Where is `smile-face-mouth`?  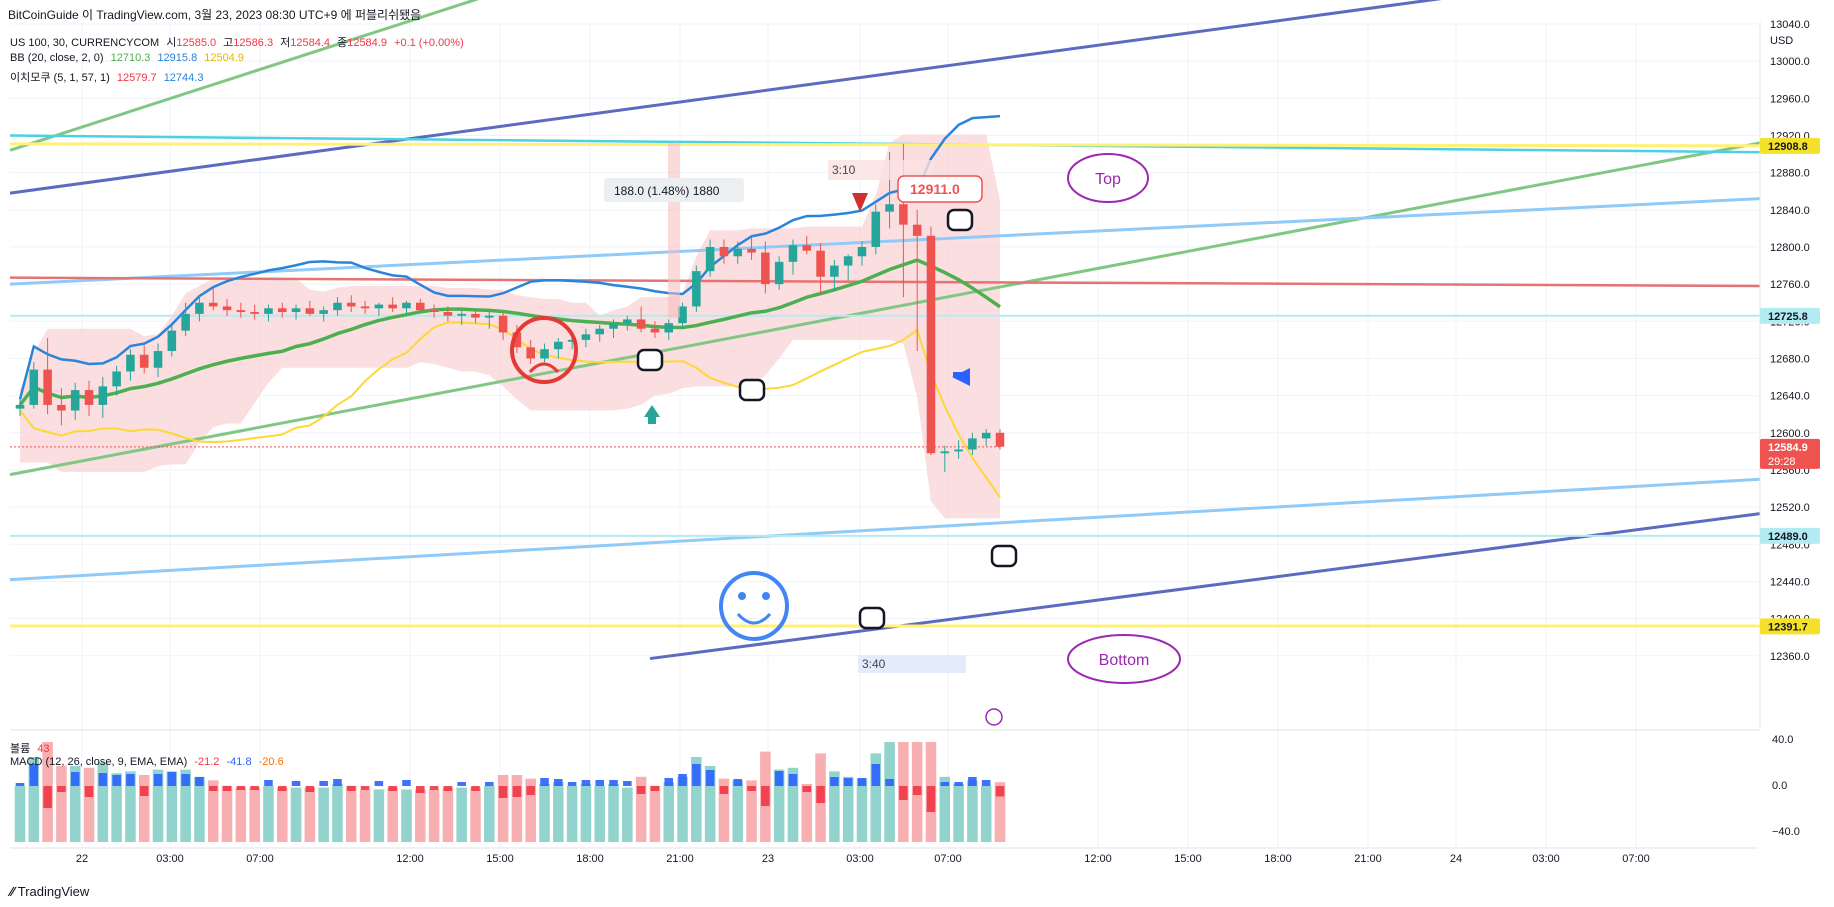 smile-face-mouth is located at coordinates (754, 618).